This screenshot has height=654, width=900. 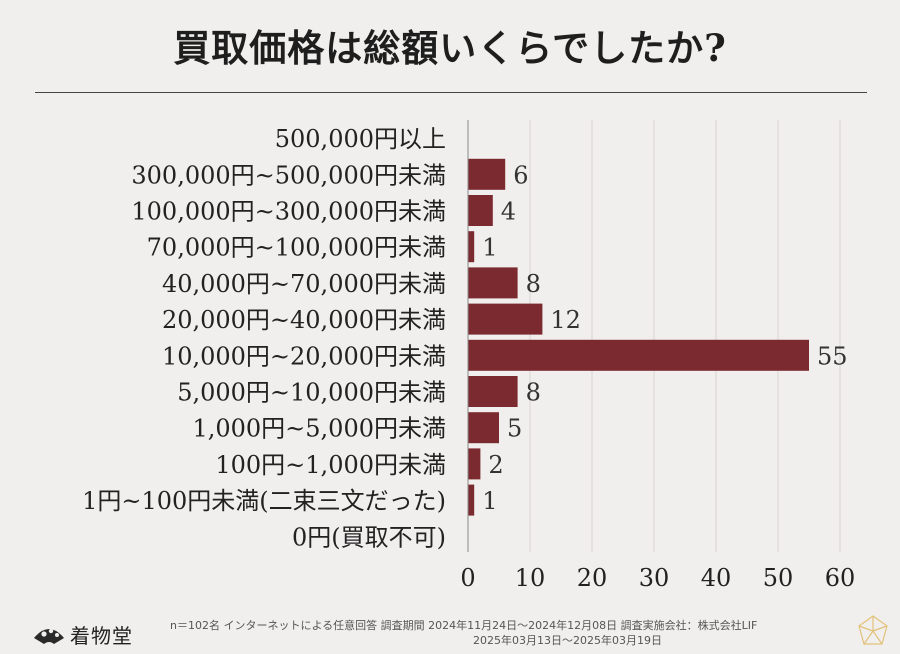 What do you see at coordinates (873, 630) in the screenshot?
I see `corner-flower-decoration-icon` at bounding box center [873, 630].